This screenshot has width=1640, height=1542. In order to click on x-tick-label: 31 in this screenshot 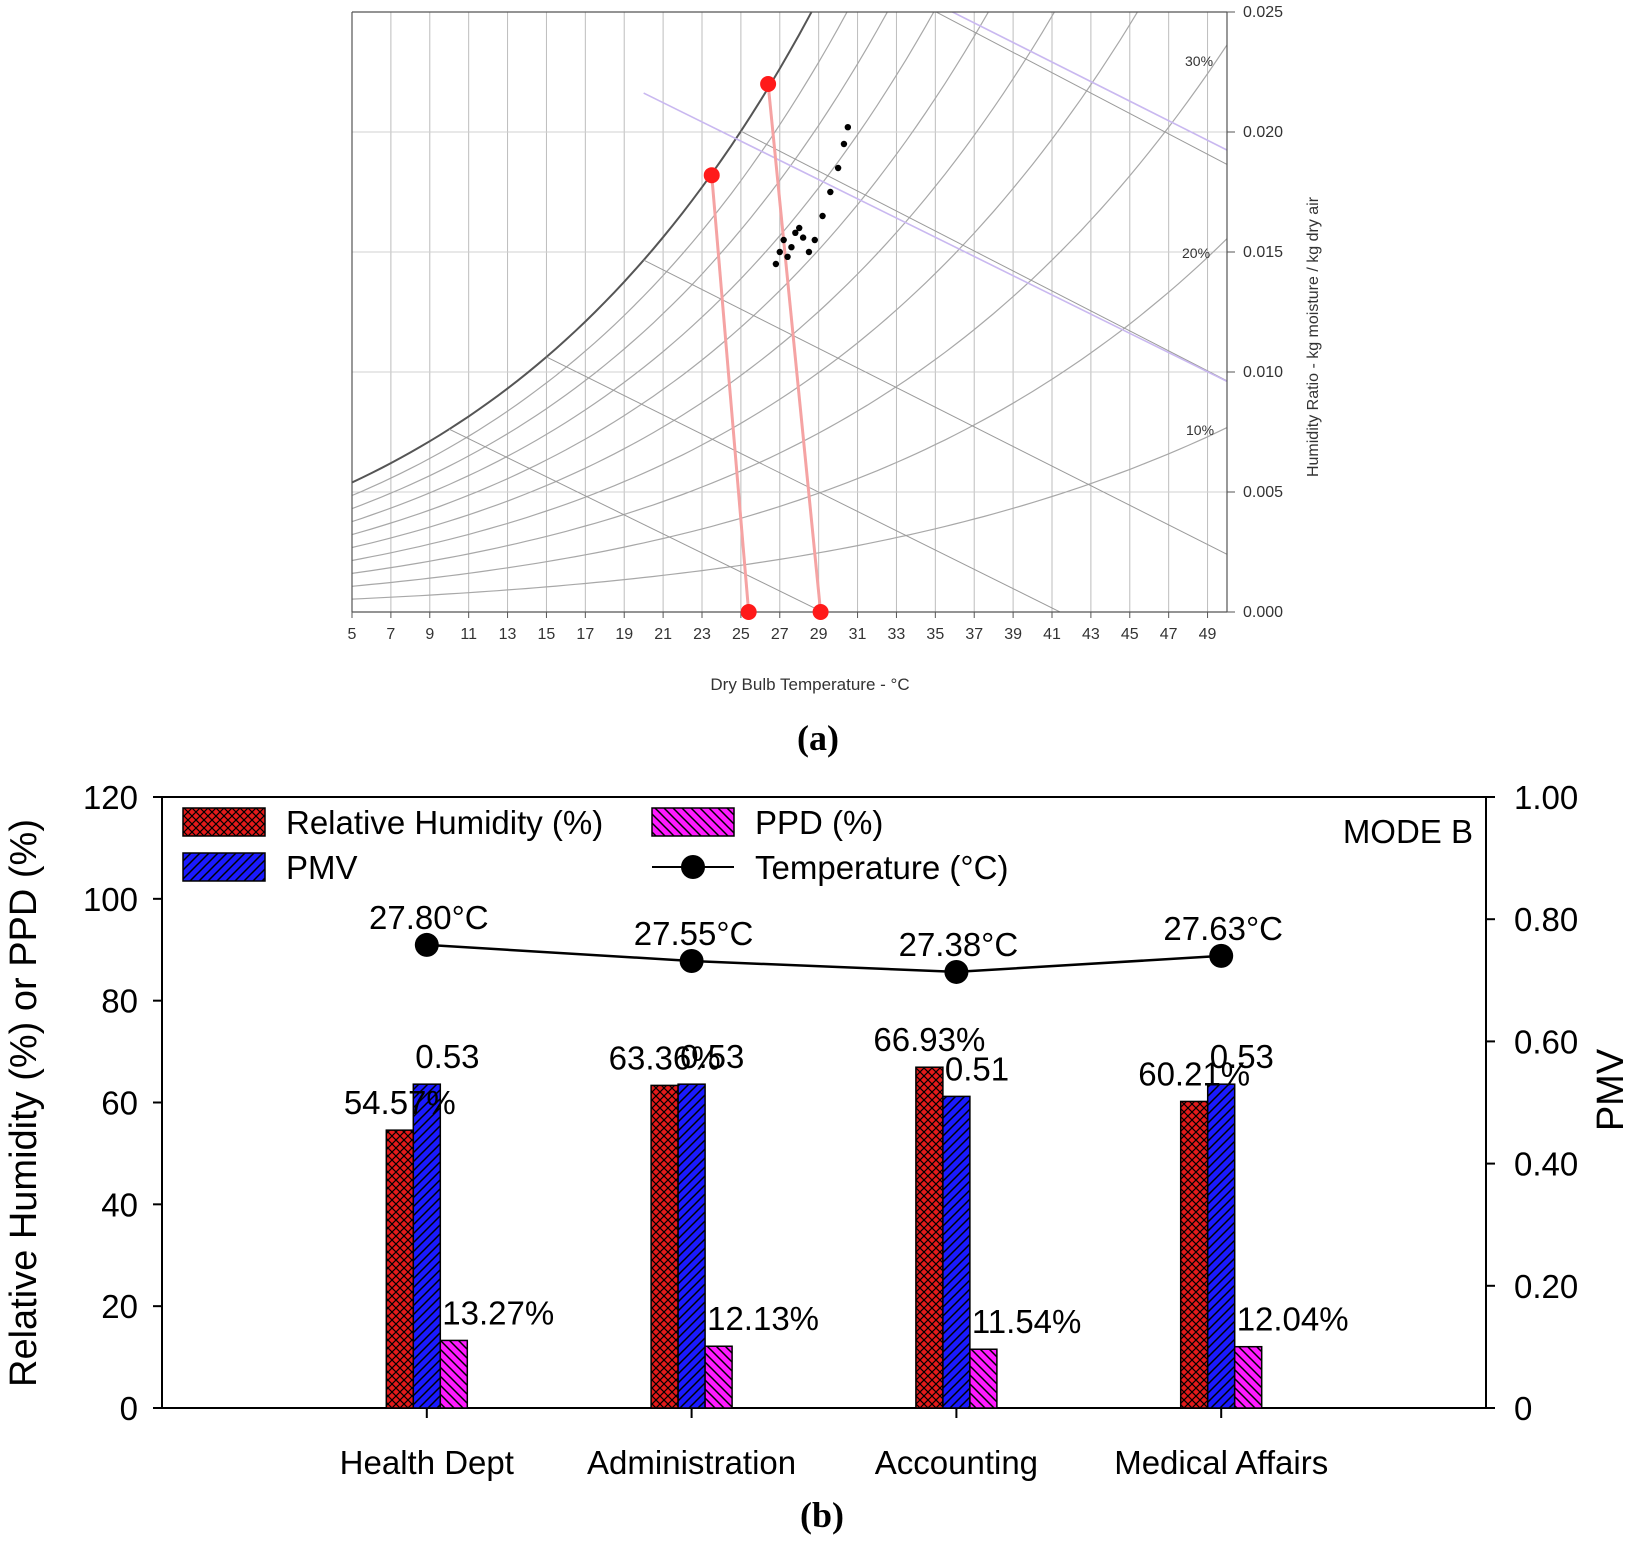, I will do `click(858, 634)`.